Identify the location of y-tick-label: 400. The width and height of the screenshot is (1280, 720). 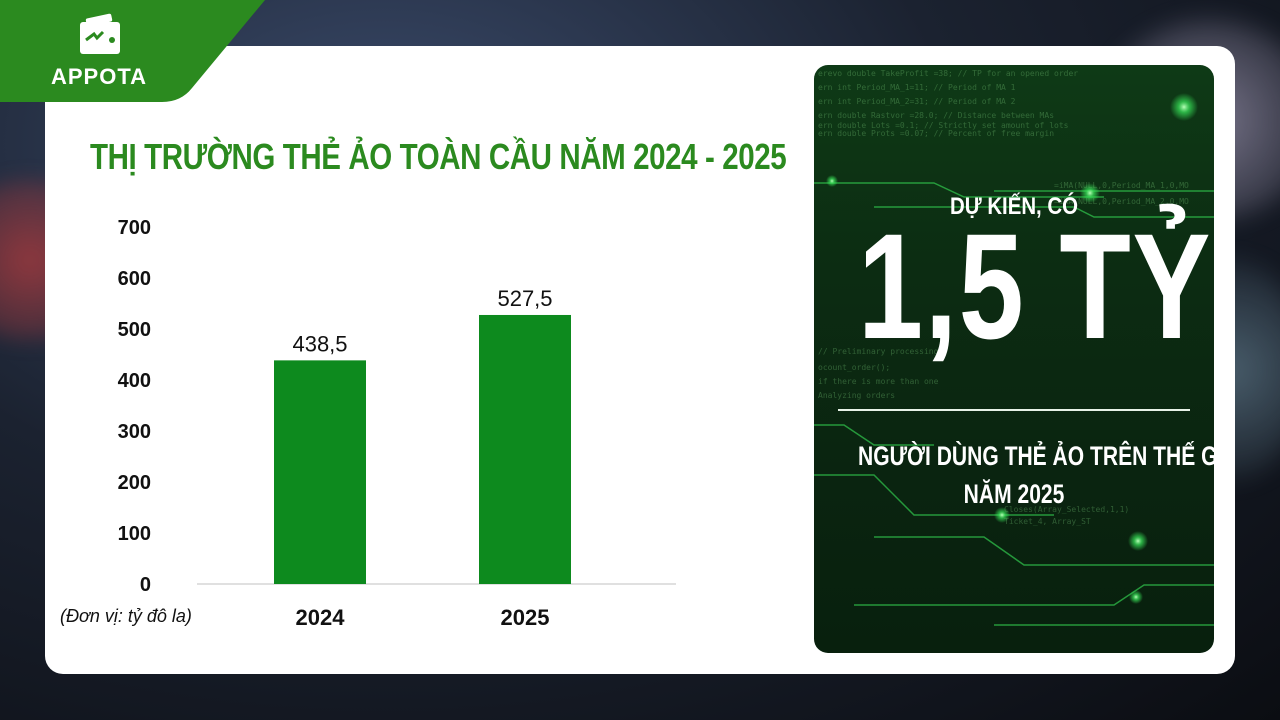
(134, 381).